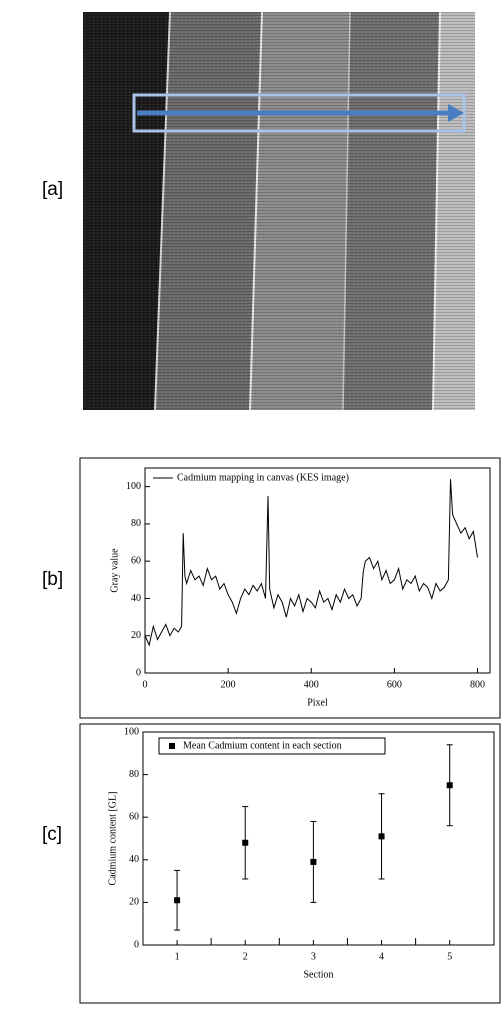 The width and height of the screenshot is (504, 1016). What do you see at coordinates (228, 684) in the screenshot?
I see `x-tick-label: 200` at bounding box center [228, 684].